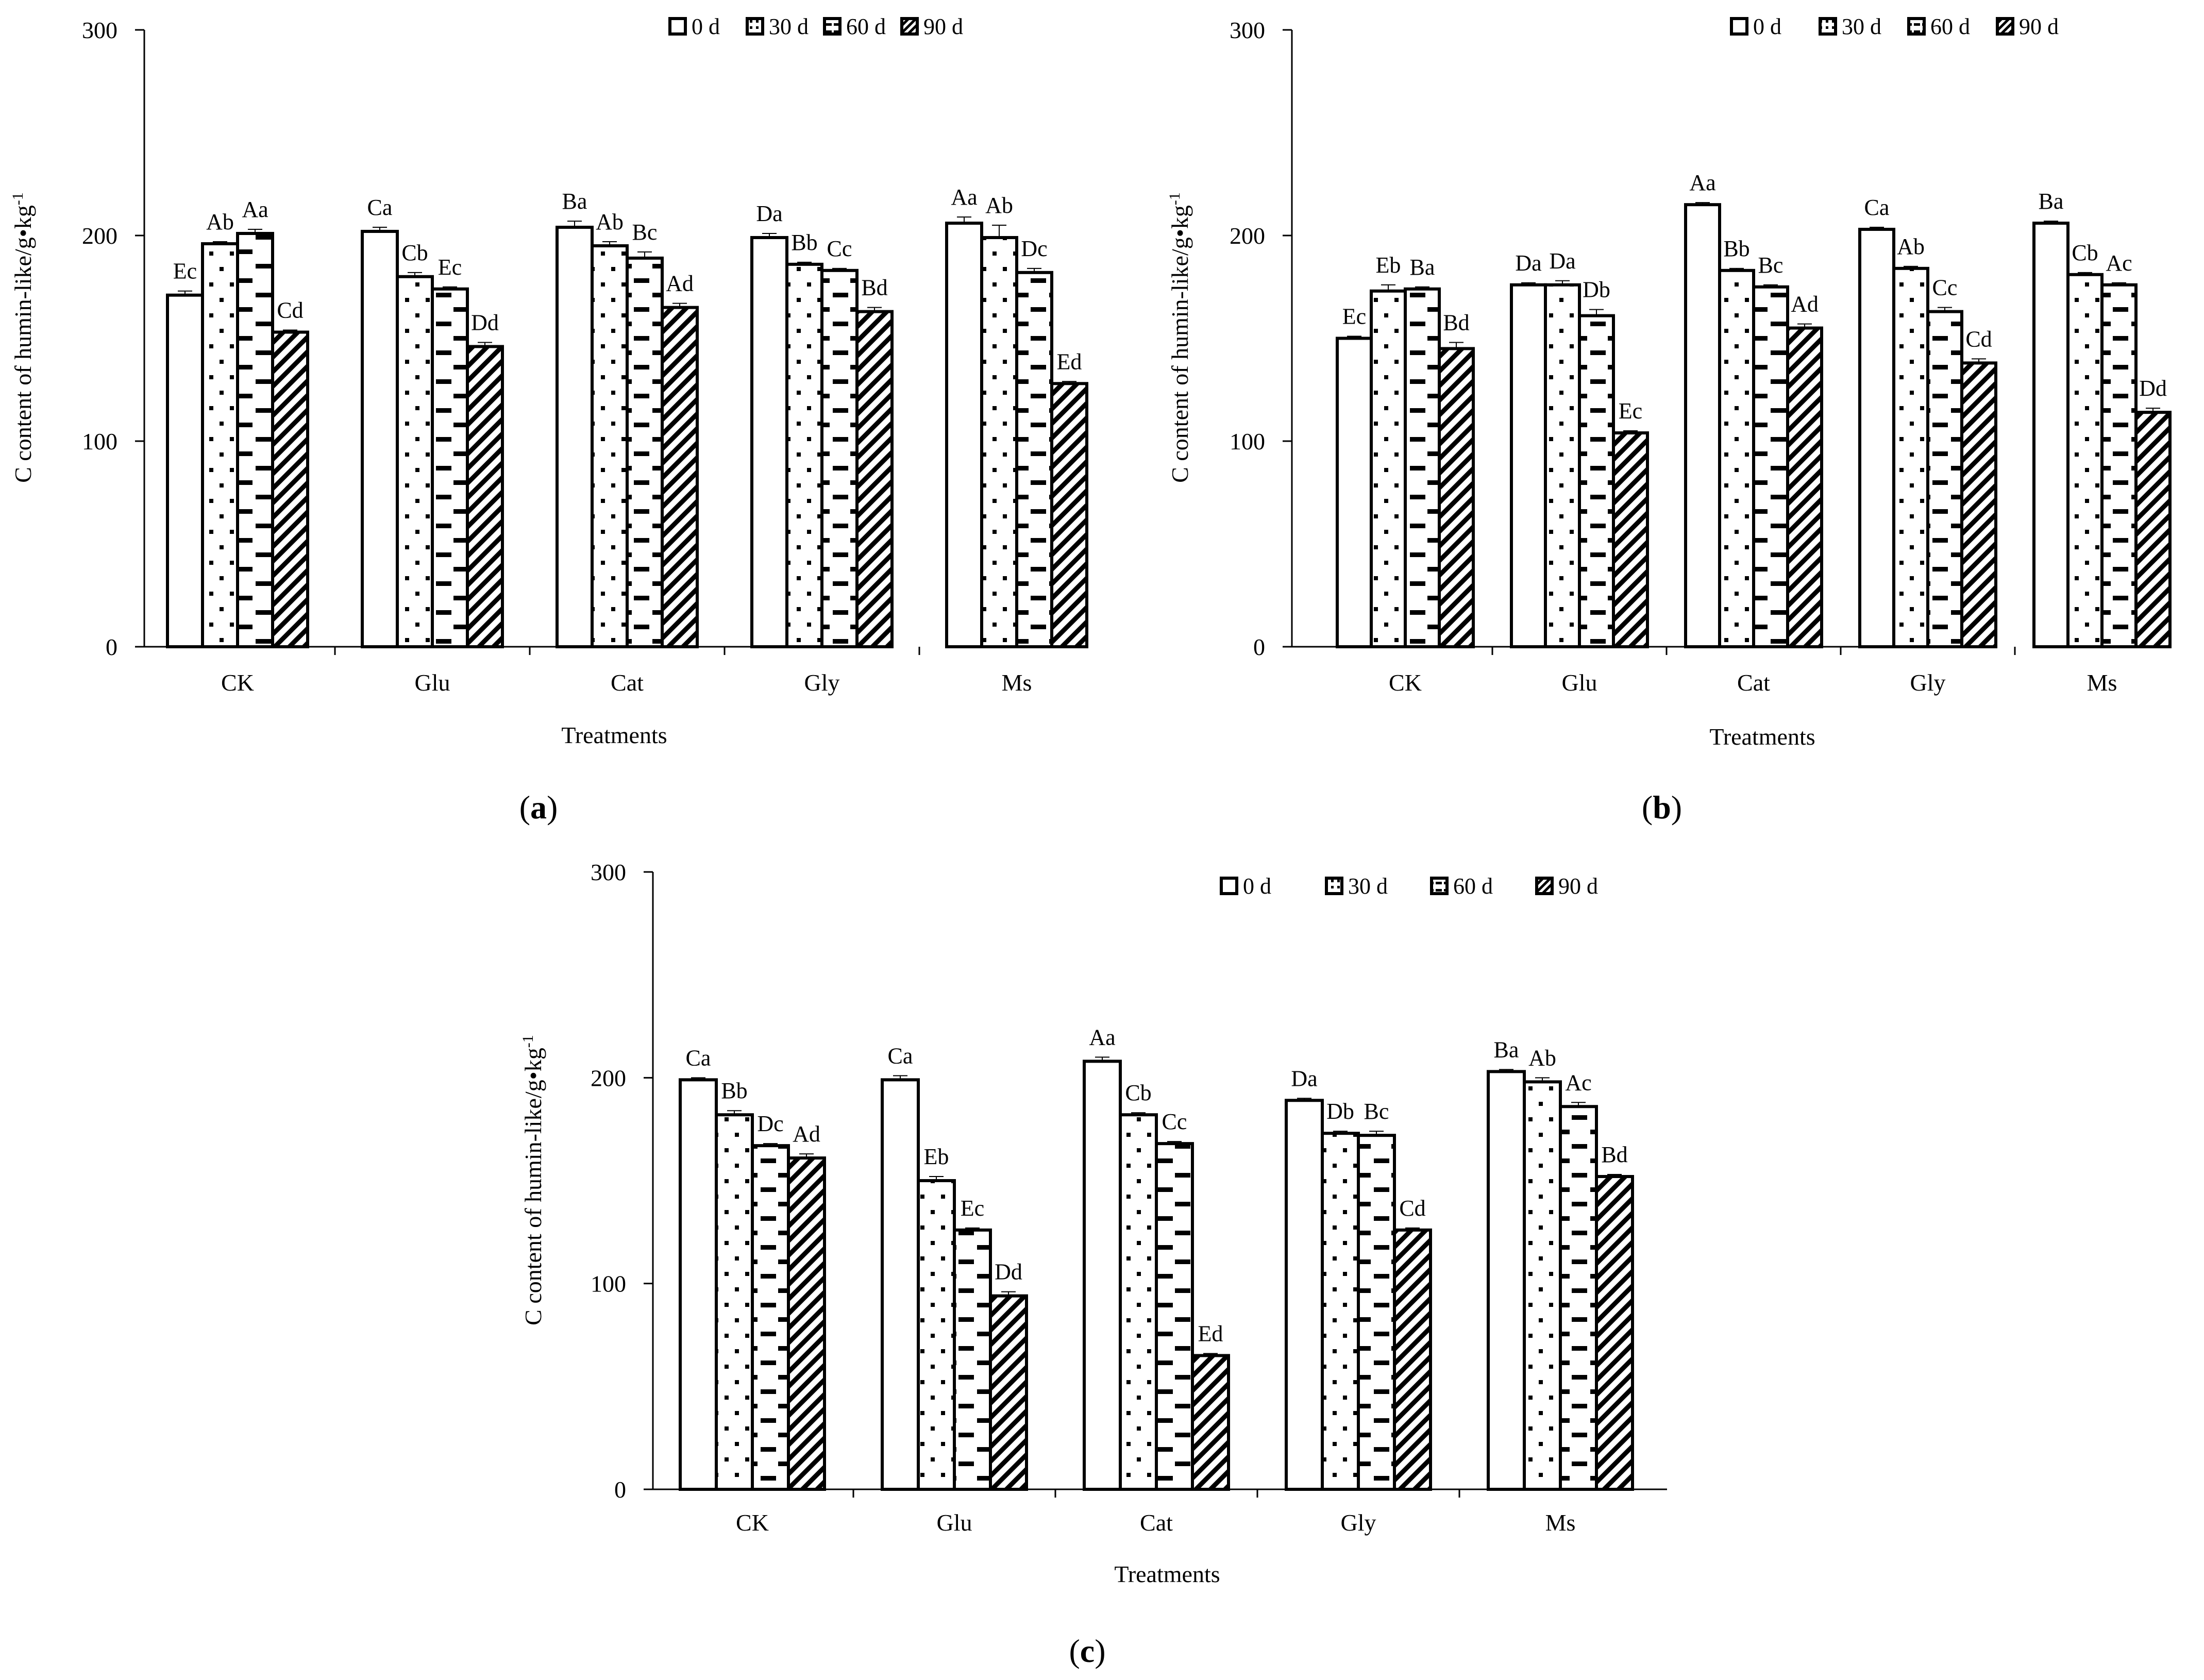 The height and width of the screenshot is (1680, 2204). Describe the element at coordinates (1179, 338) in the screenshot. I see `y-axis-title: C content of humin-like/g•kg-1` at that location.